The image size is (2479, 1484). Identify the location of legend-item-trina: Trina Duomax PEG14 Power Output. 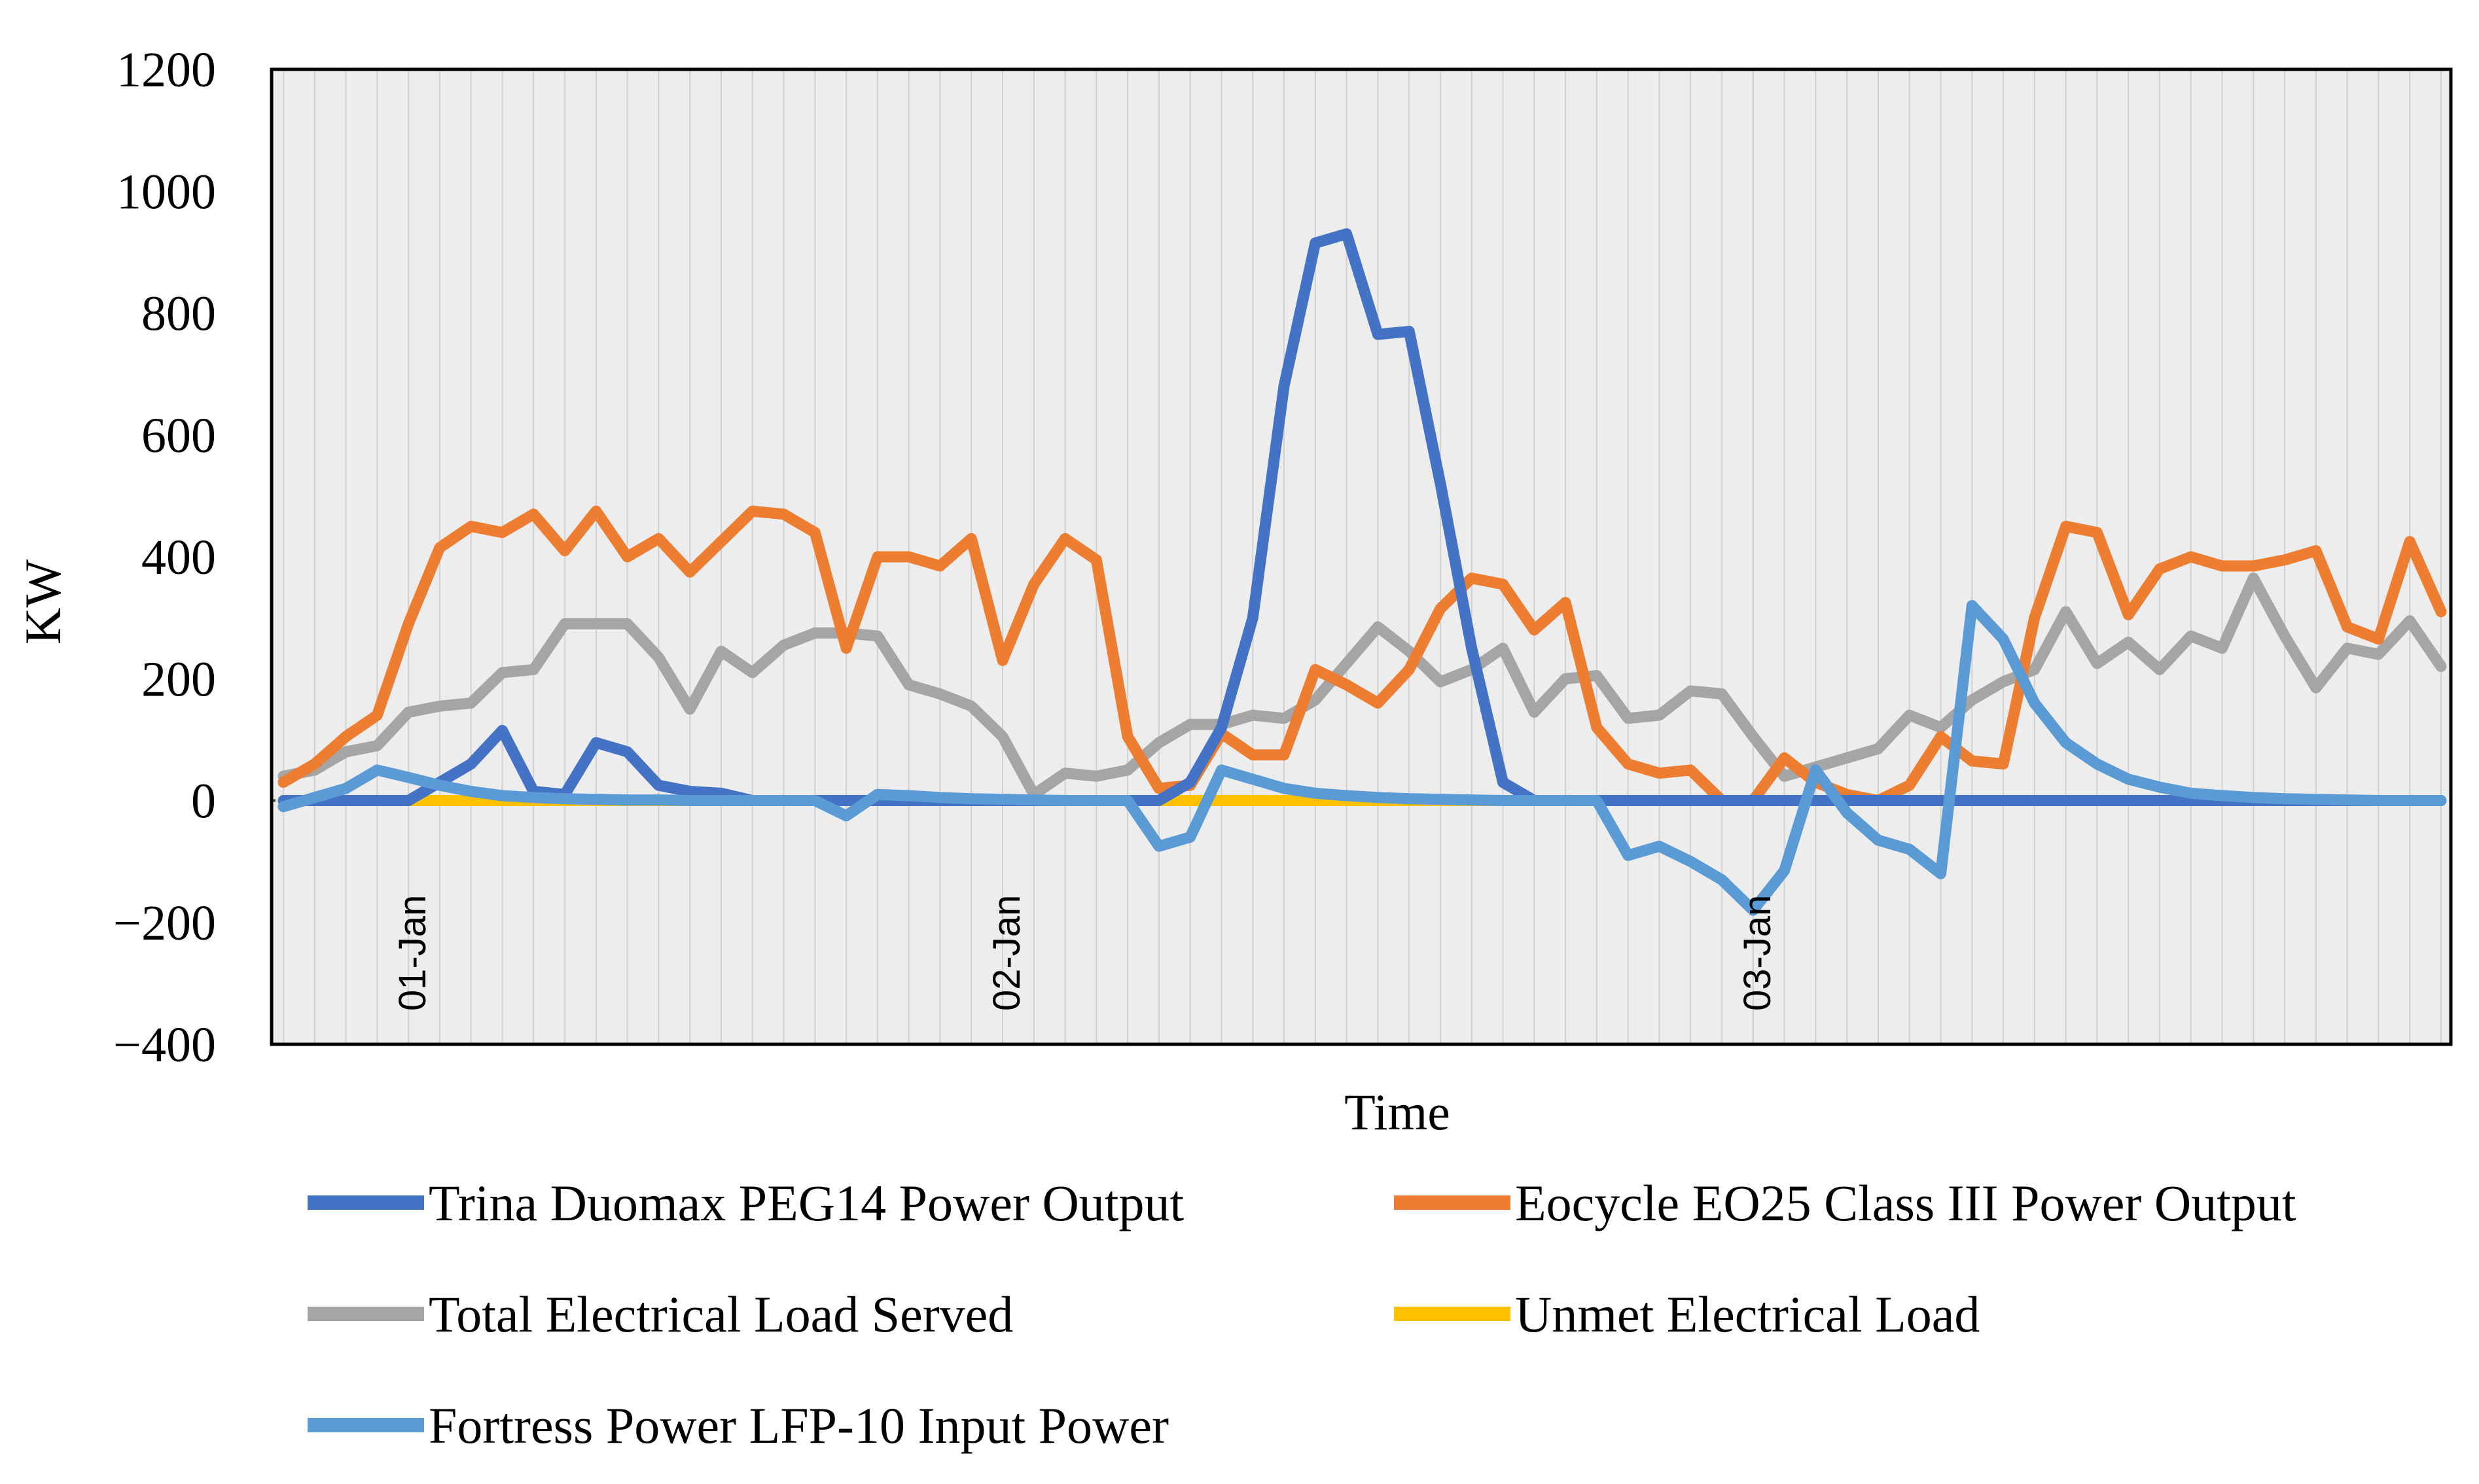
(746, 1203).